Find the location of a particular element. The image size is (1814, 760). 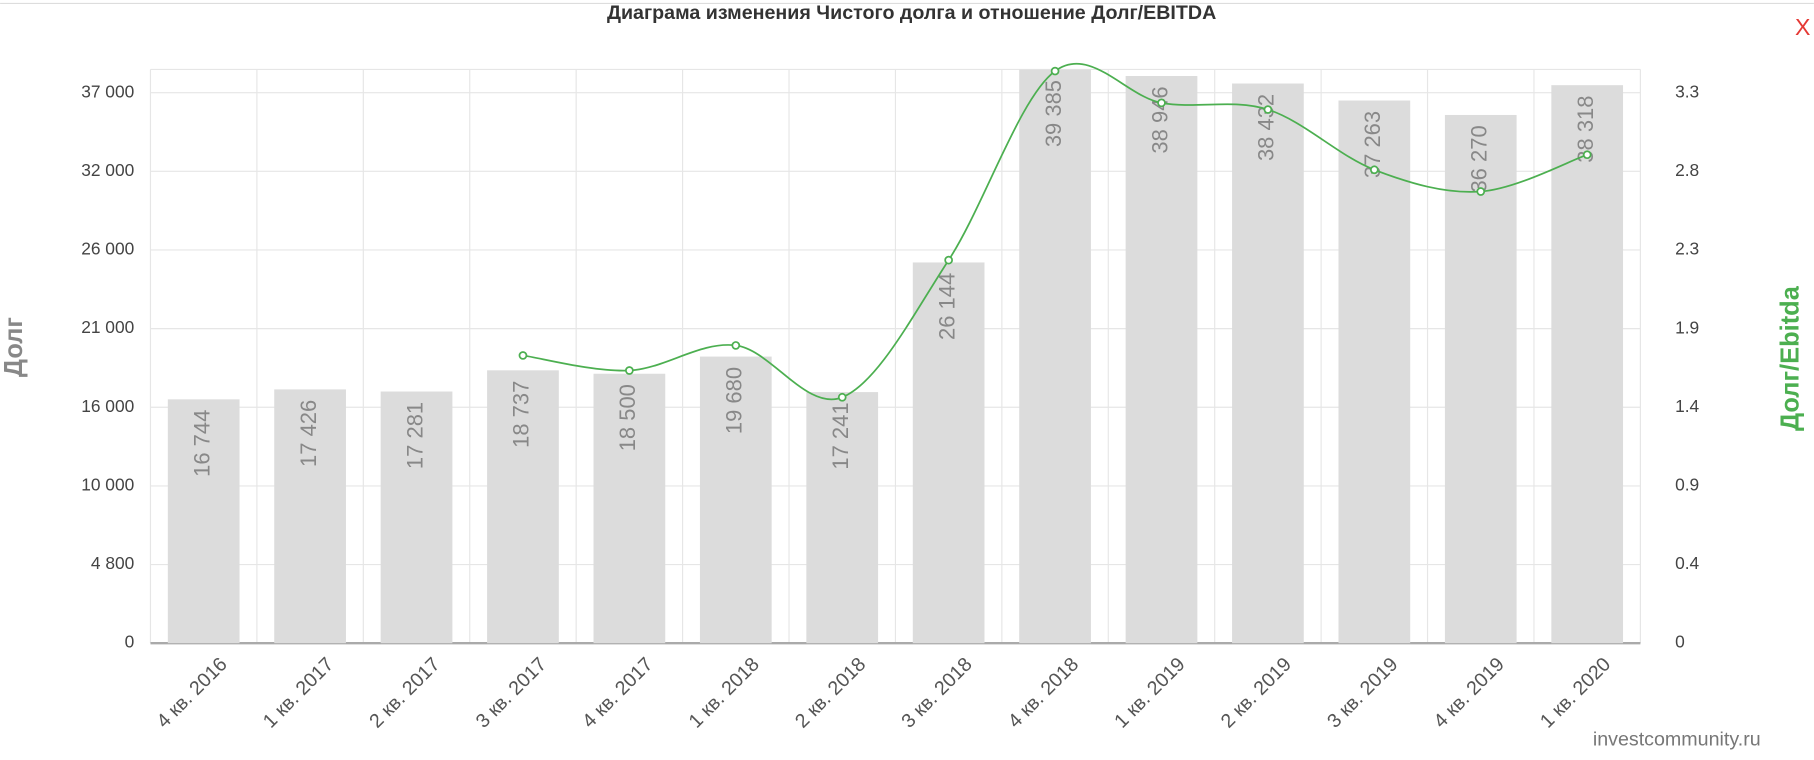

x-tick-label: 4 кв. 2016 is located at coordinates (191, 692).